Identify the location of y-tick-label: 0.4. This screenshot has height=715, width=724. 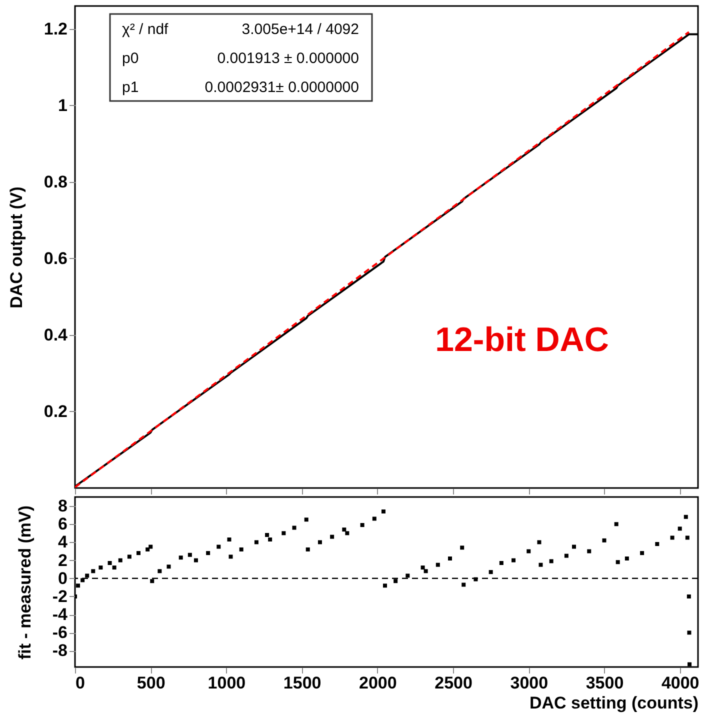
(56, 334).